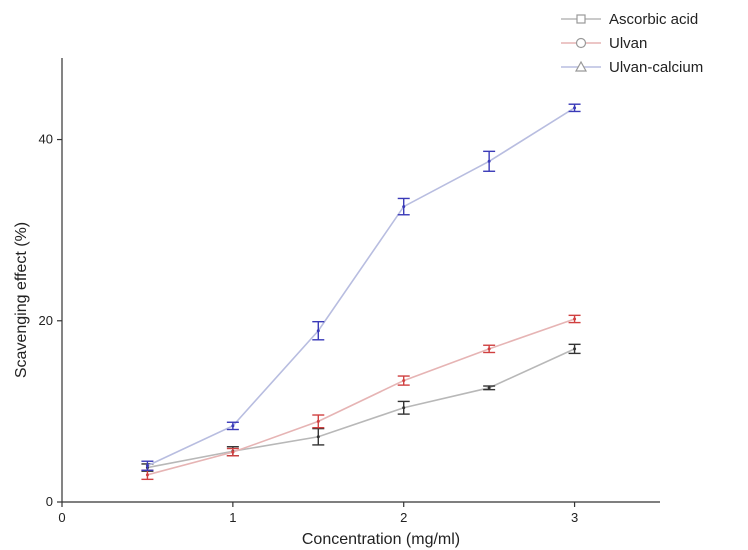  What do you see at coordinates (46, 320) in the screenshot?
I see `y-tick-label: 20` at bounding box center [46, 320].